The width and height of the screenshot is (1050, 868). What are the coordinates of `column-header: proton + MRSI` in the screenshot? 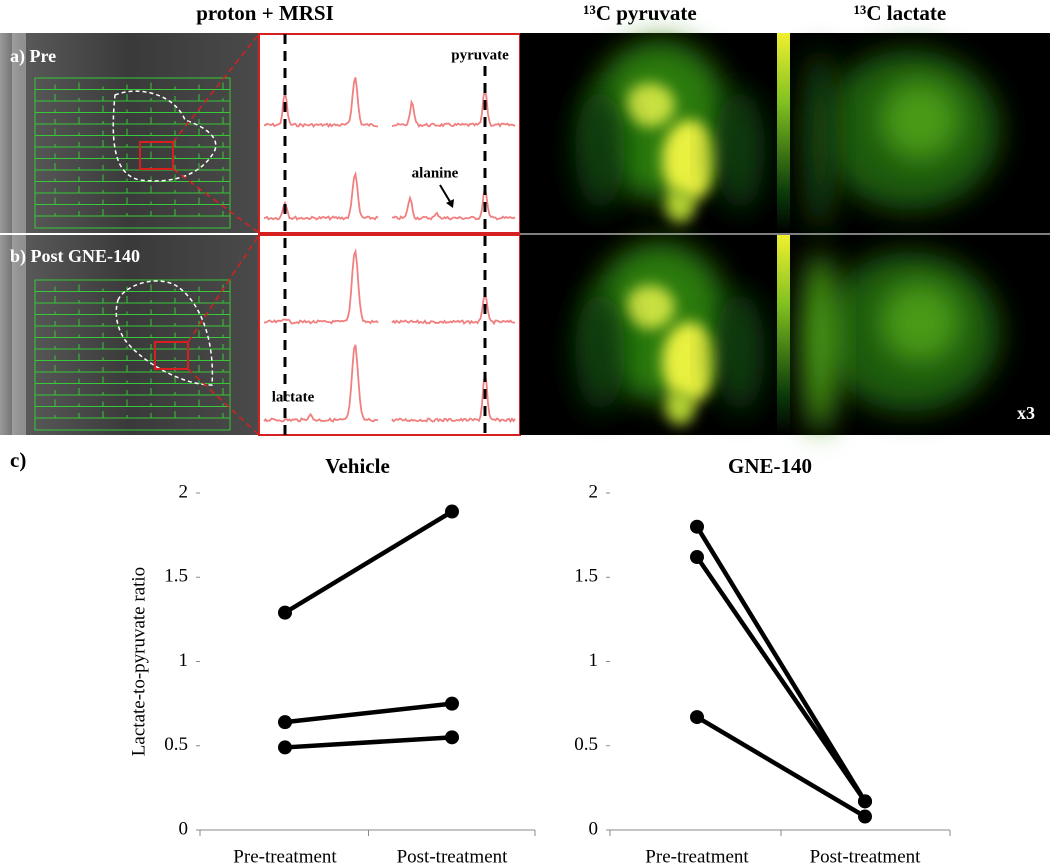 It's located at (265, 13).